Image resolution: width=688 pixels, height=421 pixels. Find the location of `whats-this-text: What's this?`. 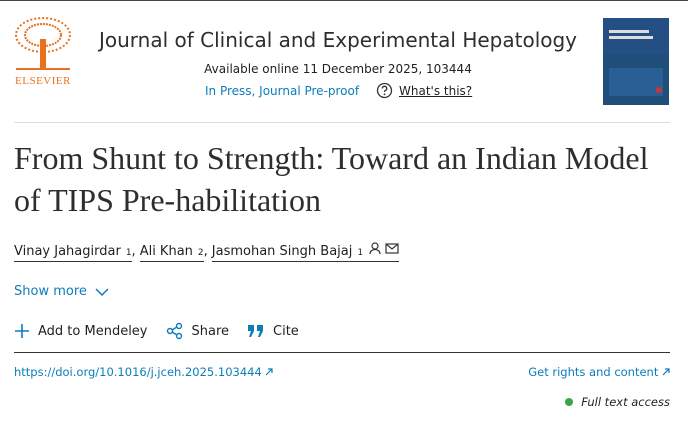

whats-this-text: What's this? is located at coordinates (436, 90).